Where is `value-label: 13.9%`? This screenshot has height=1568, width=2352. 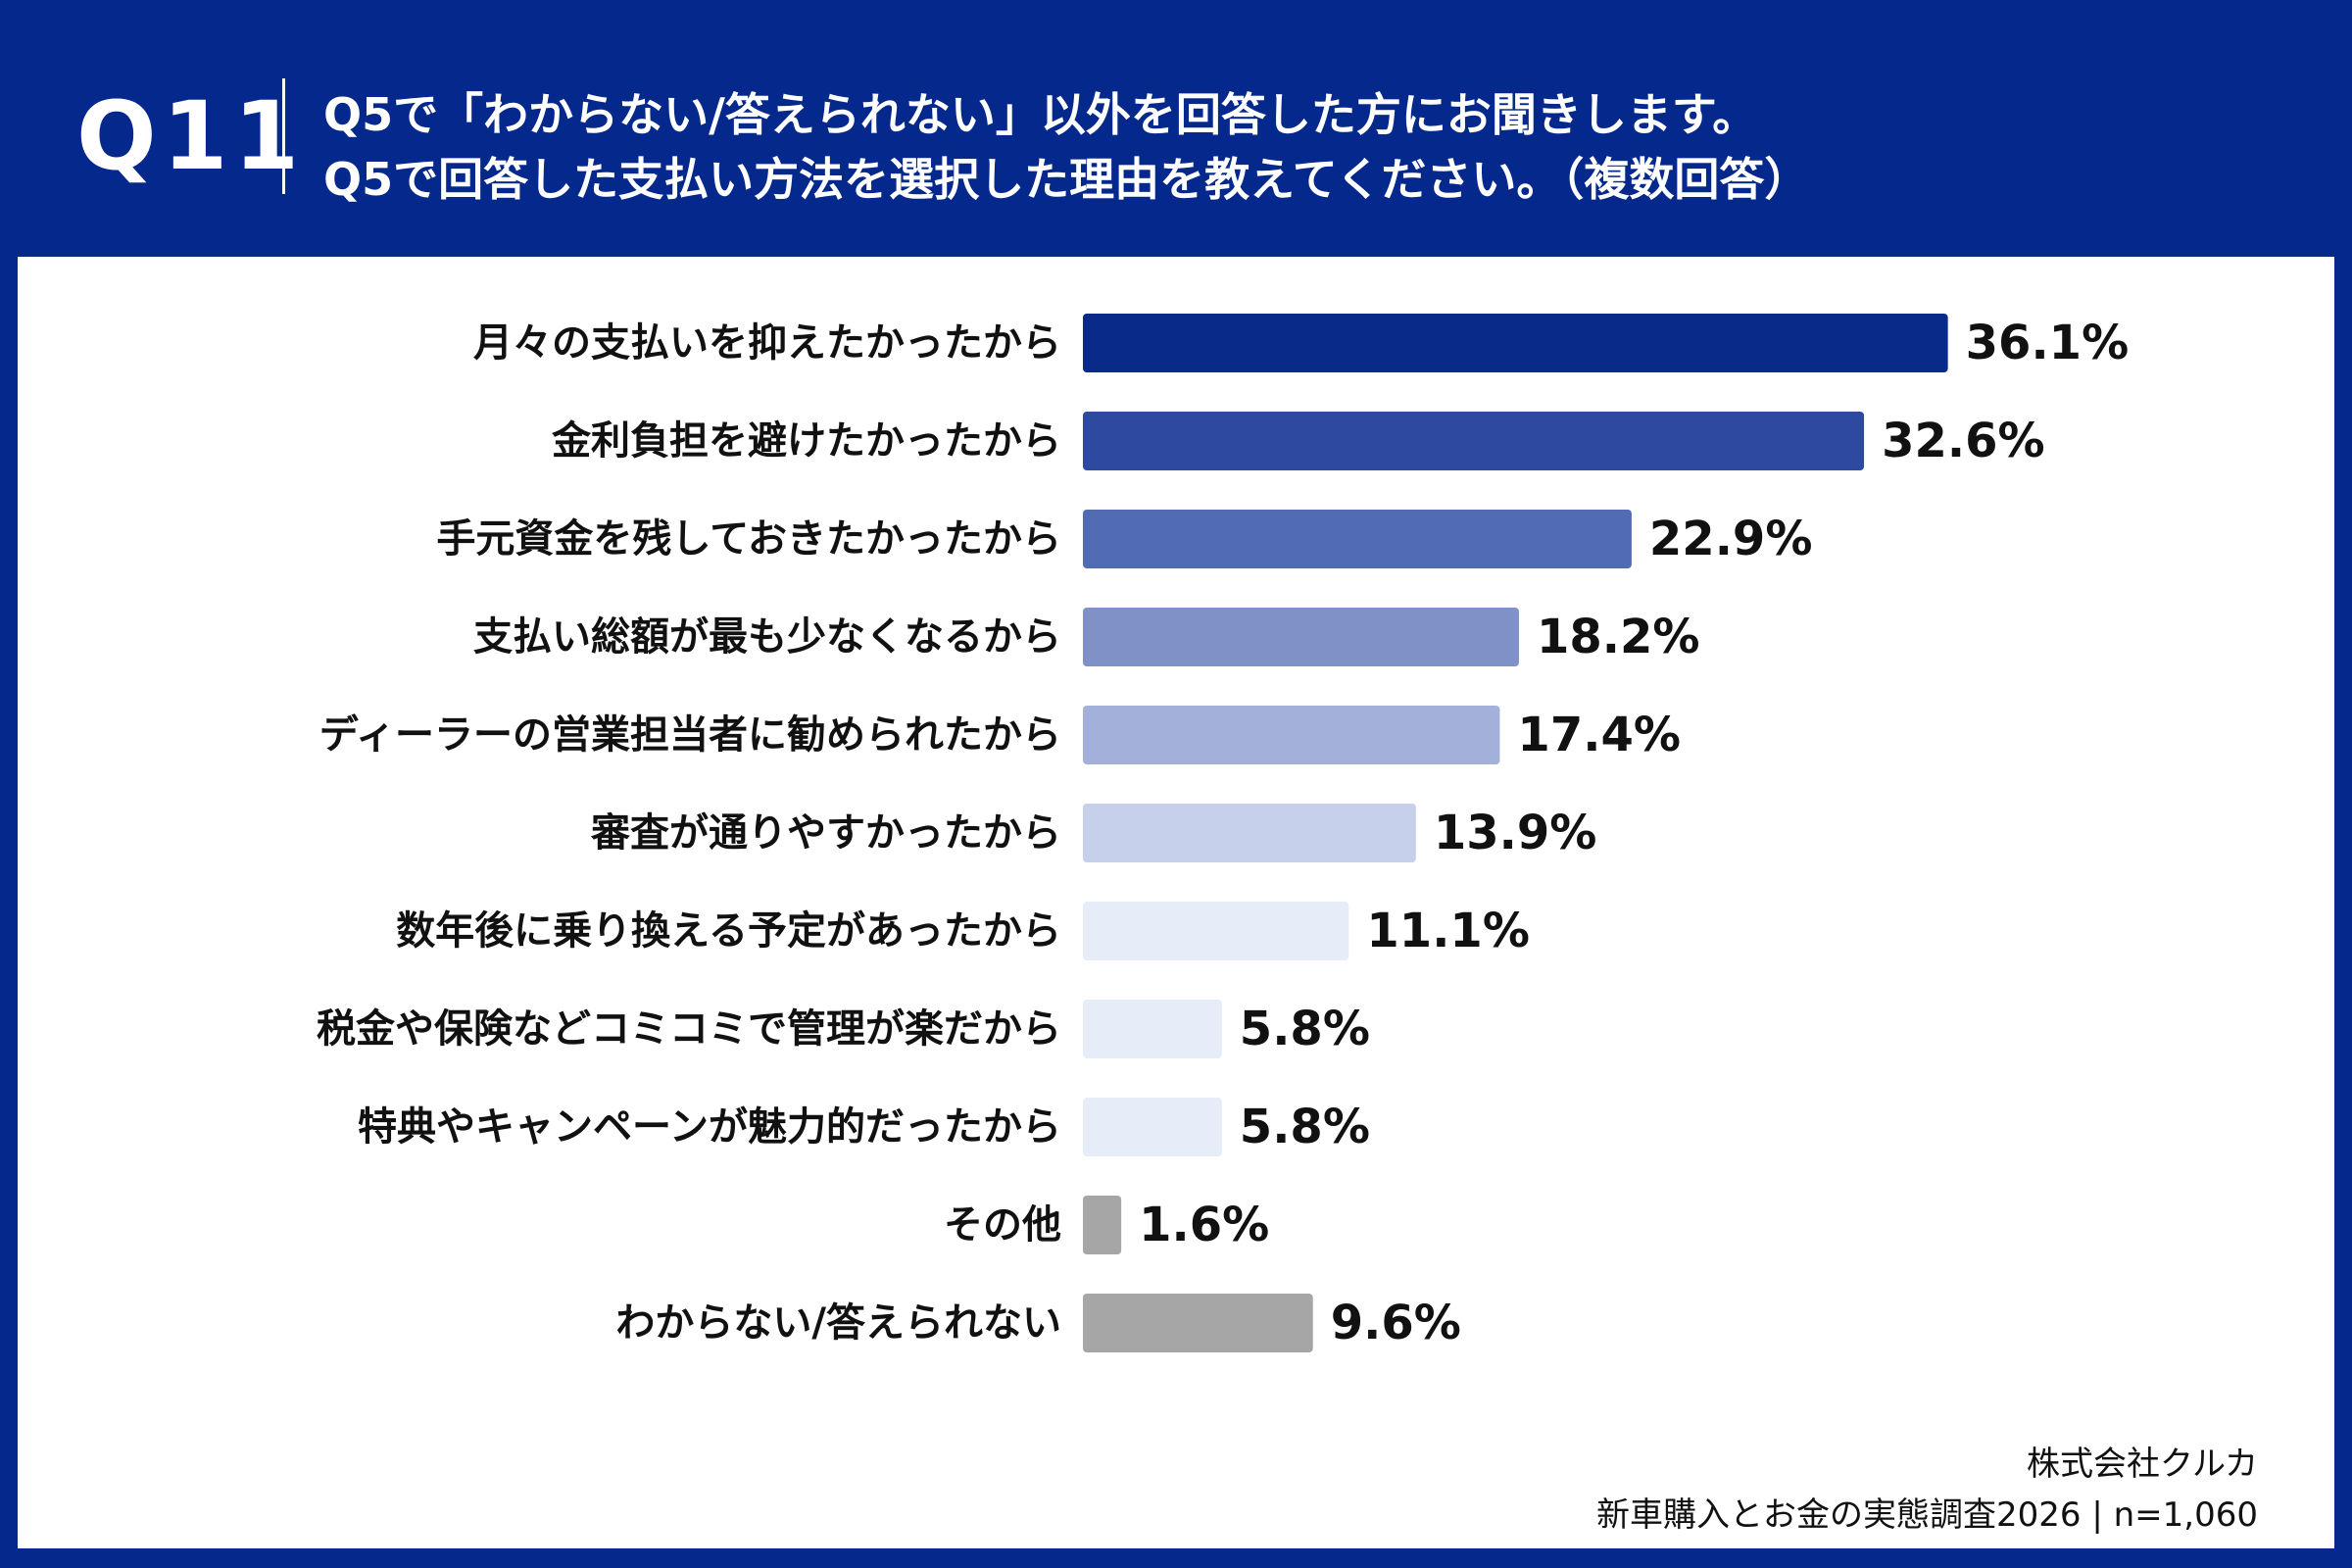
value-label: 13.9% is located at coordinates (1515, 833).